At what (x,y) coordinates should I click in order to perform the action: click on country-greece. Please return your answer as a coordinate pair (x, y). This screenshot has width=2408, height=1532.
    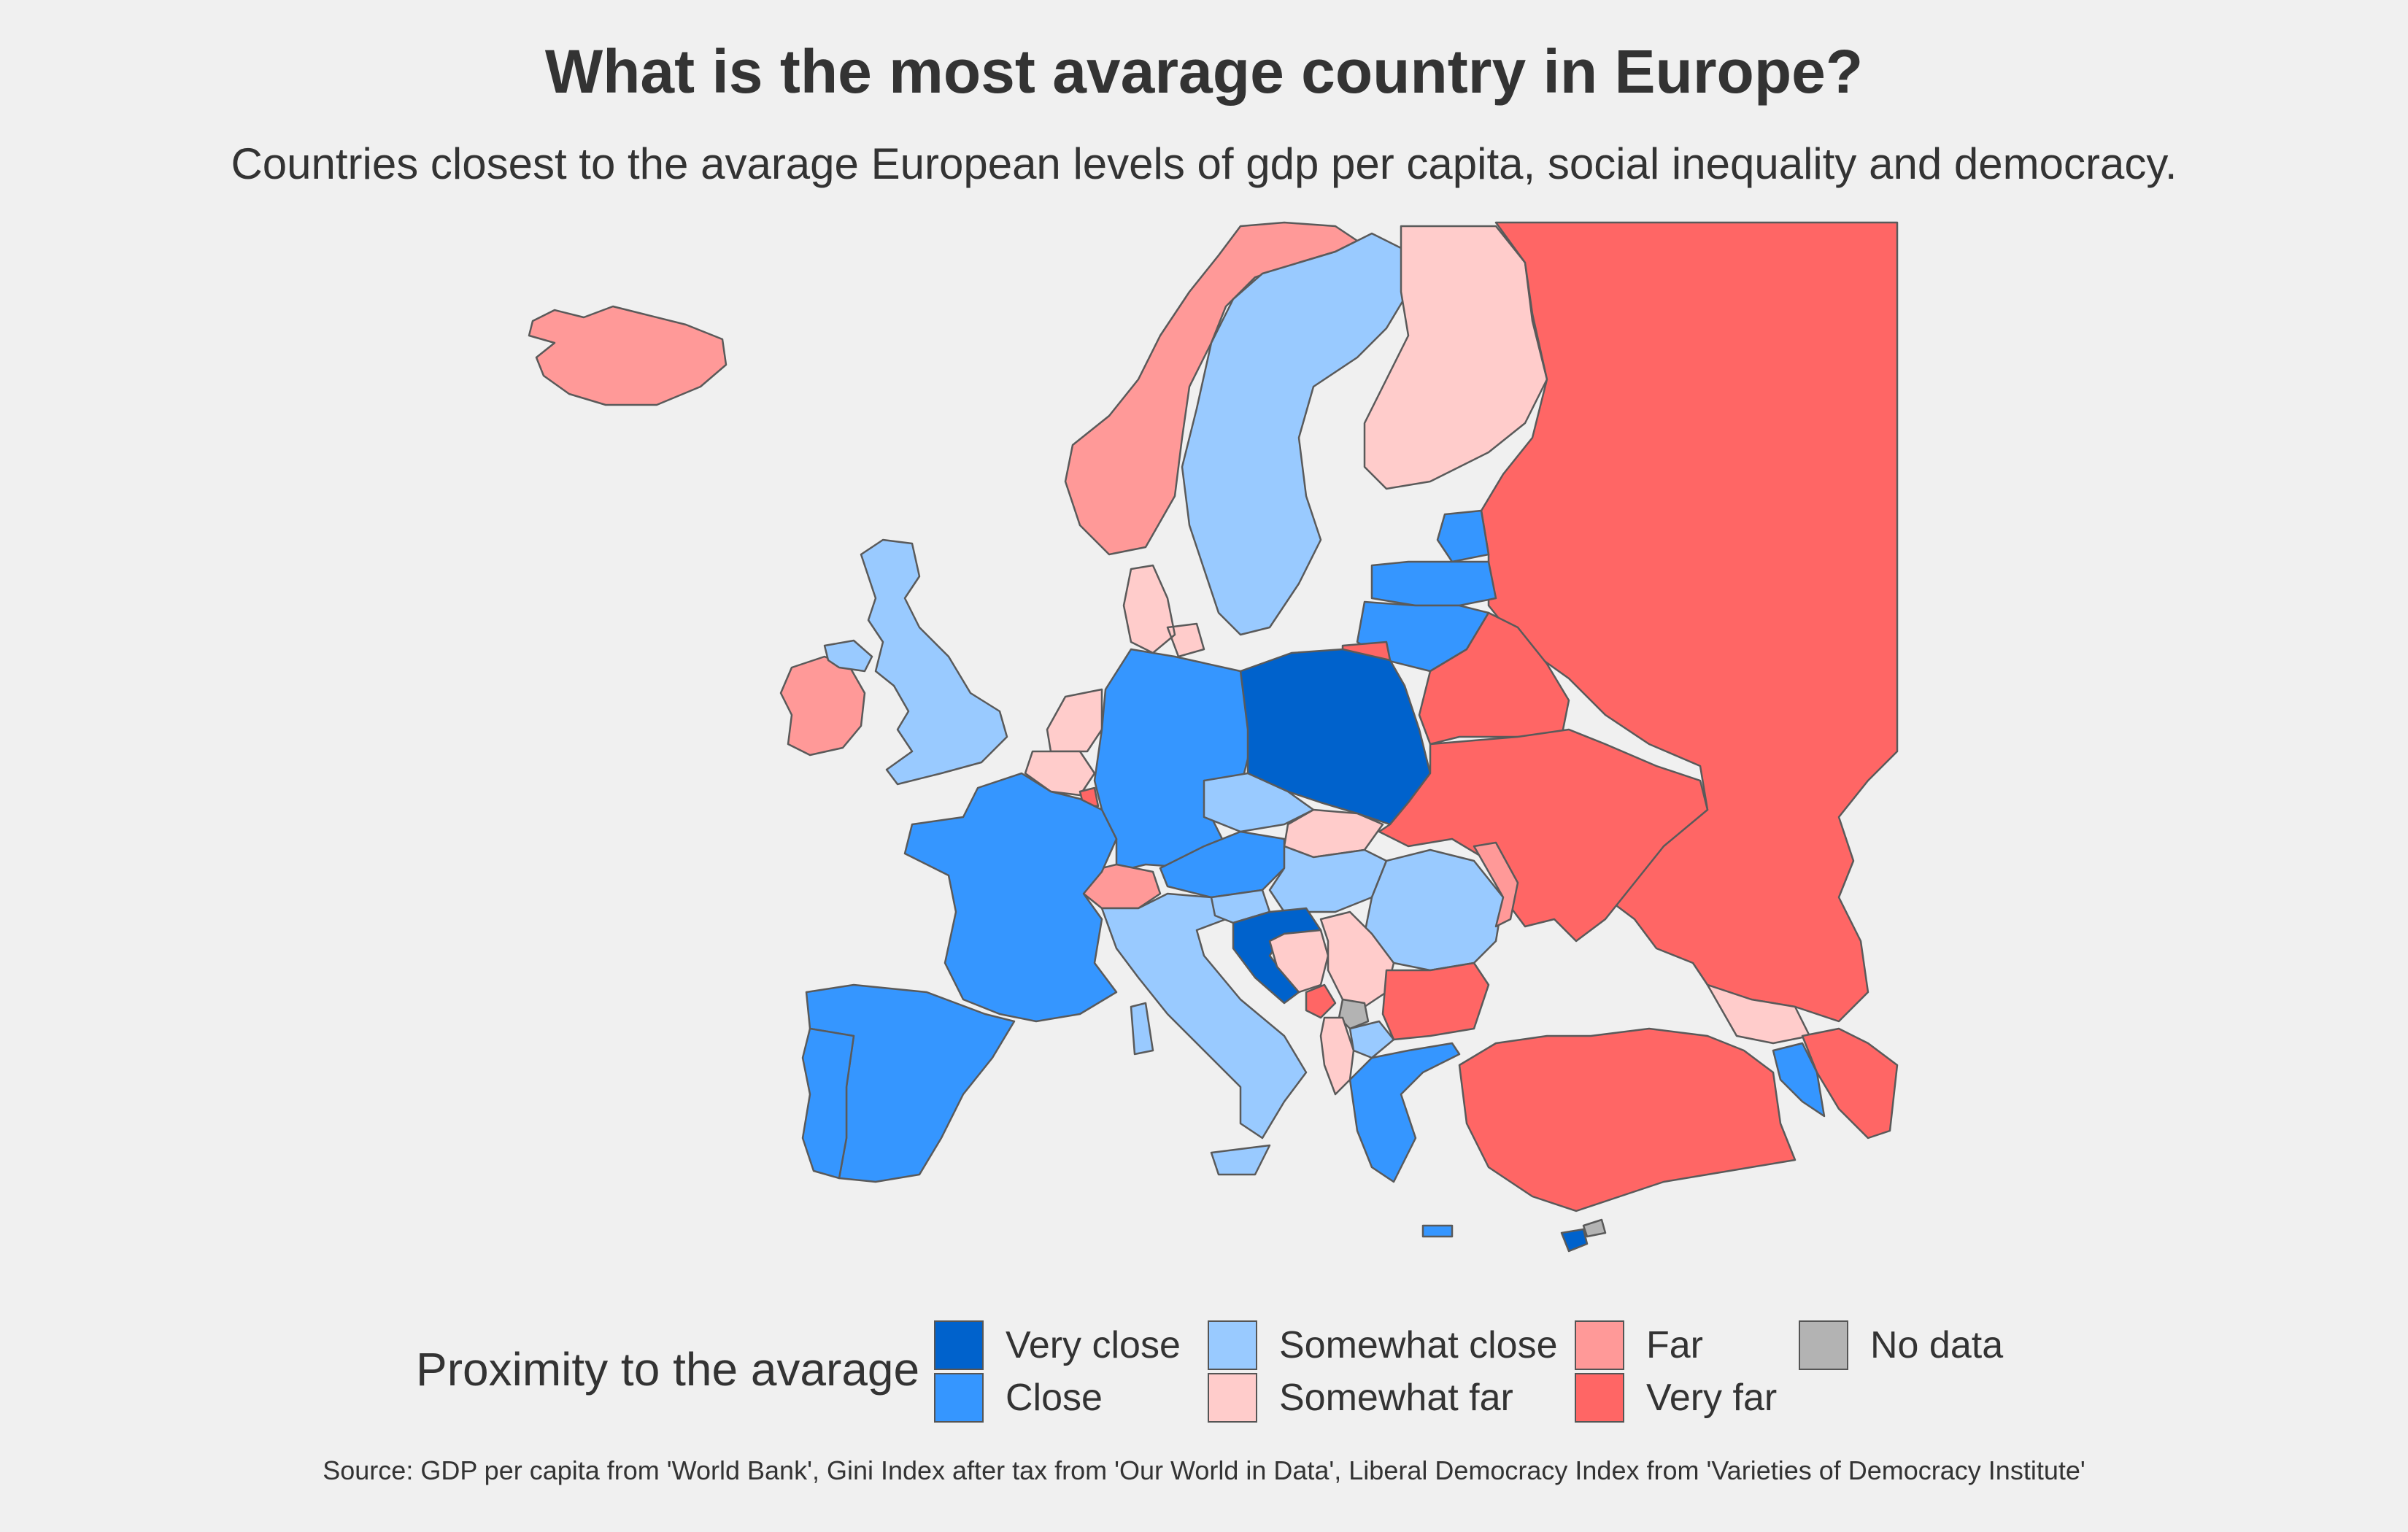
    Looking at the image, I should click on (1404, 1140).